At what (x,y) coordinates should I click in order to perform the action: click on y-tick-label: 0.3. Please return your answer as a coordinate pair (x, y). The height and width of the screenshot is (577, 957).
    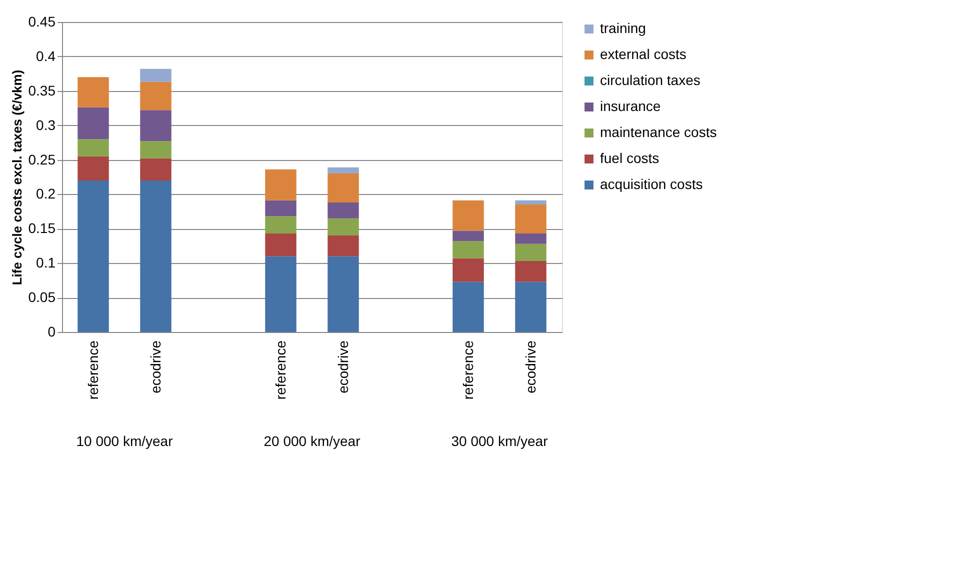
    Looking at the image, I should click on (46, 124).